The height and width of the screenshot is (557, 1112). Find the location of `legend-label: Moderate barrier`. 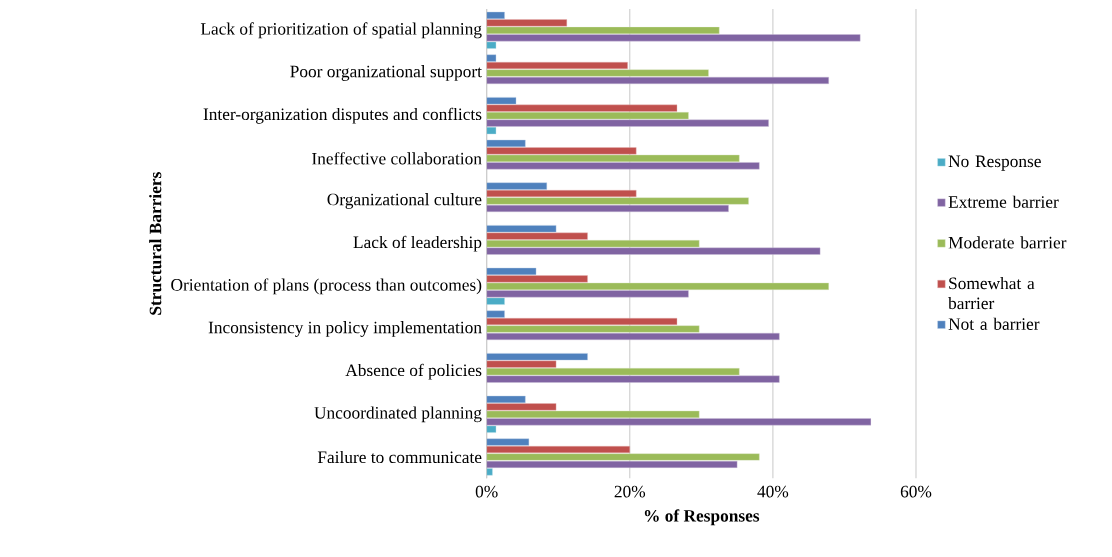

legend-label: Moderate barrier is located at coordinates (1007, 242).